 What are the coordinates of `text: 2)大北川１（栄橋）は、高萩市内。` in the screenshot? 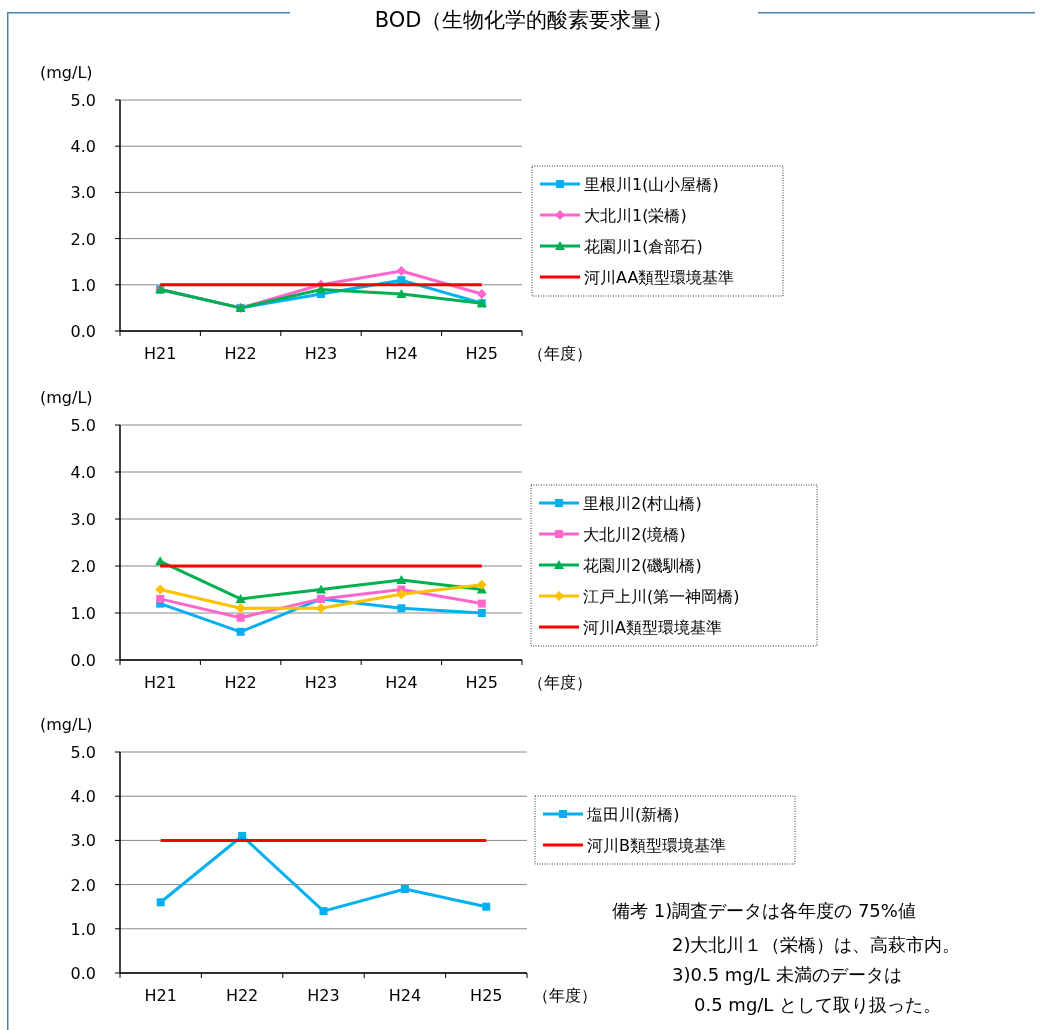 It's located at (816, 944).